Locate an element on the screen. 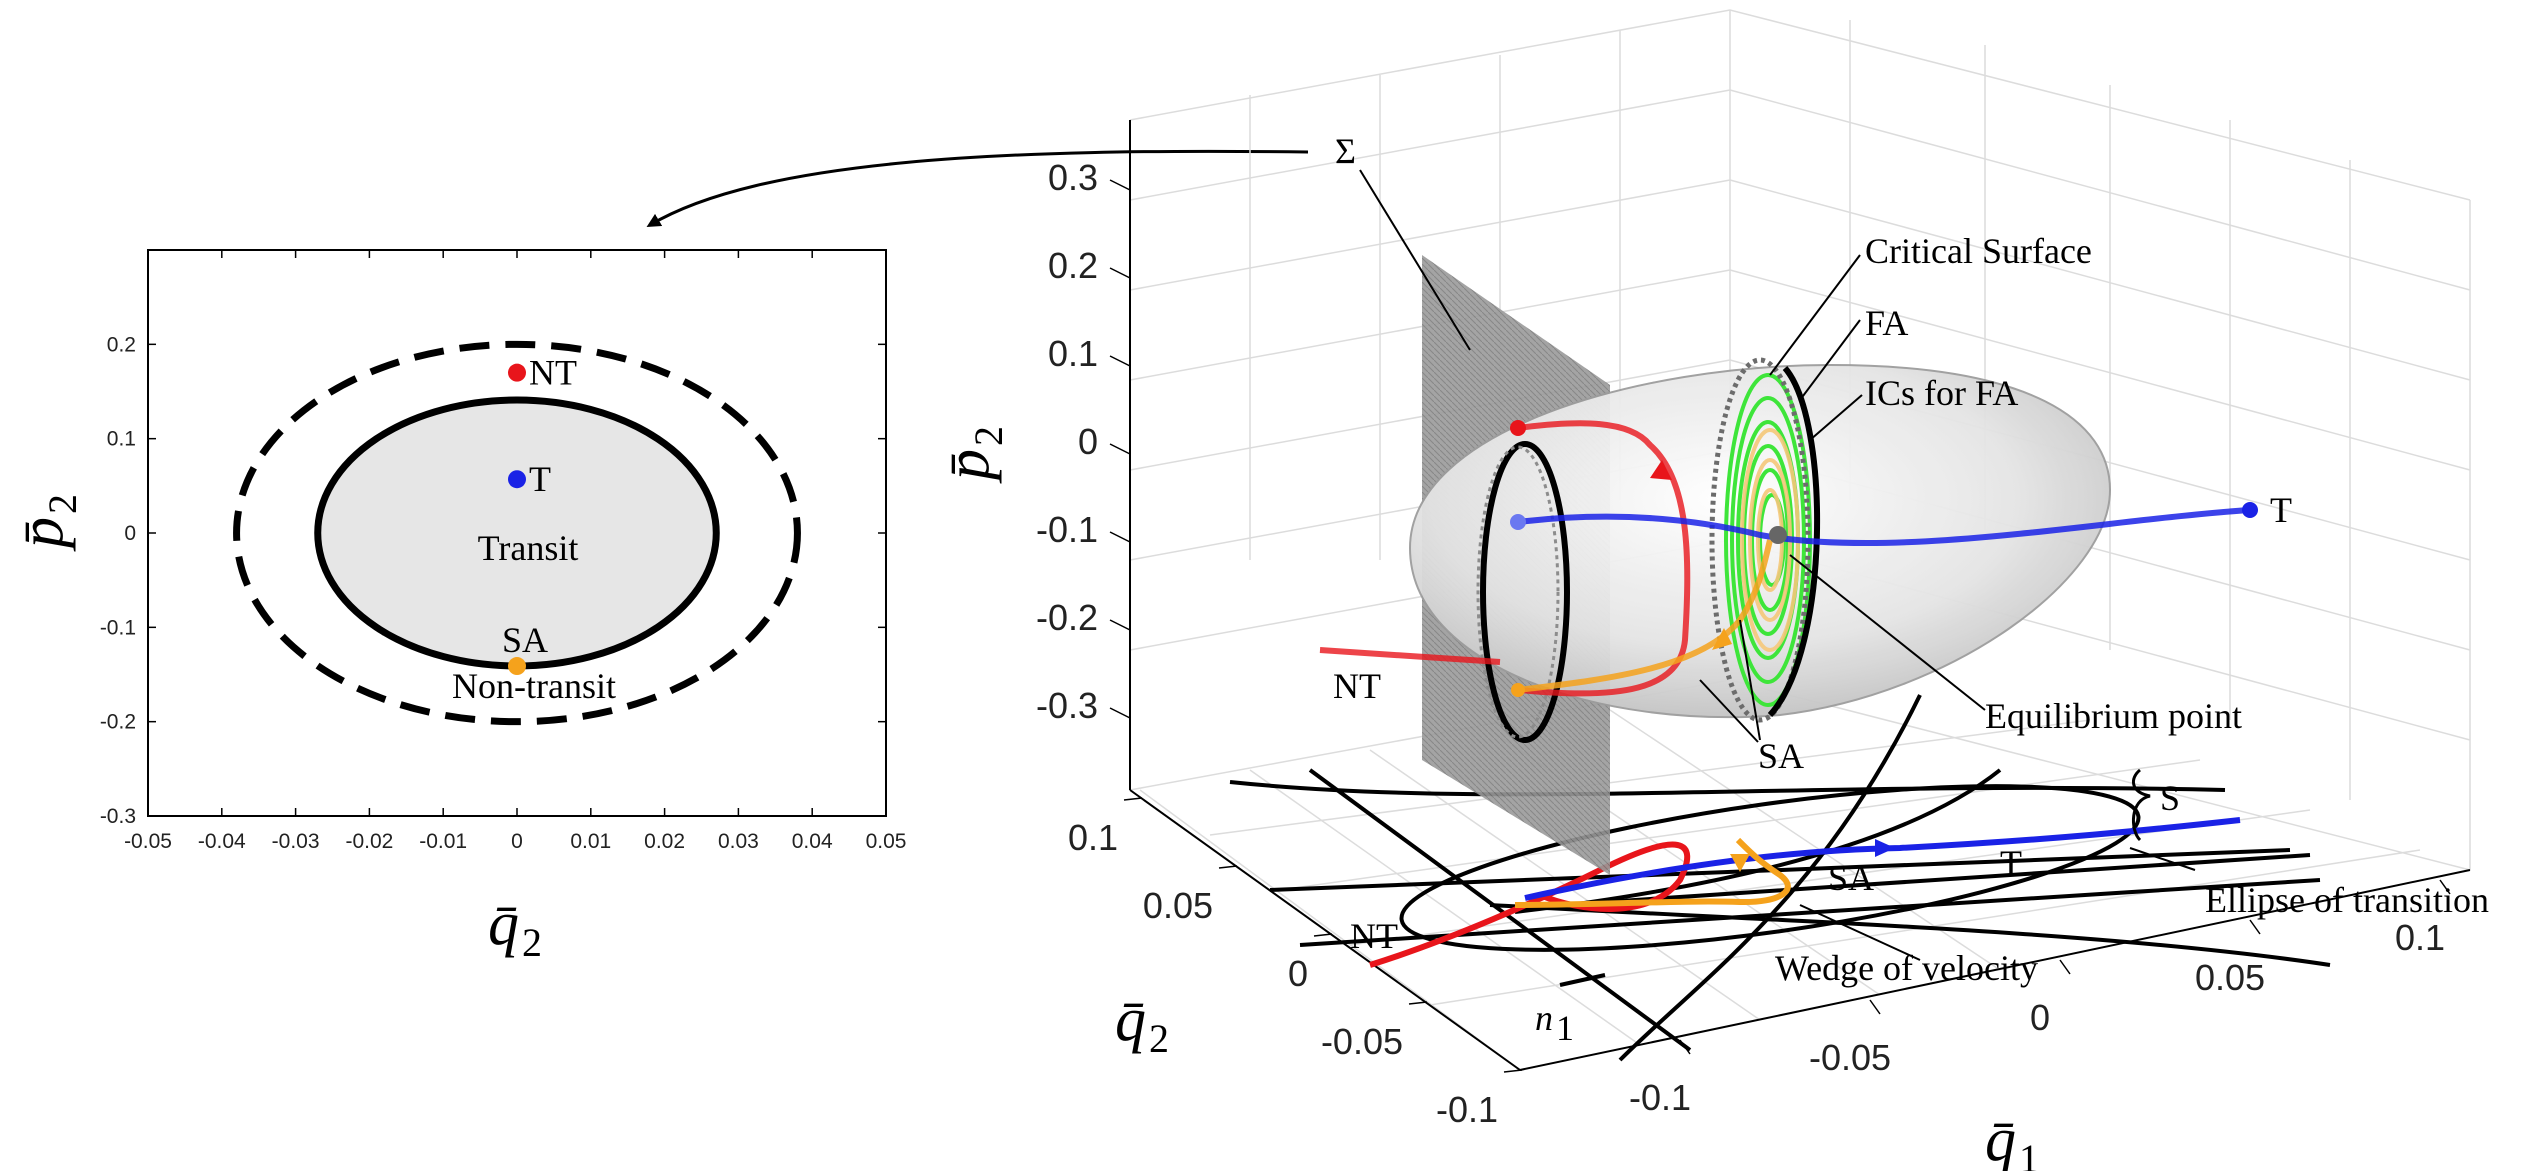 The height and width of the screenshot is (1171, 2536). z-tick-label: -0.2 is located at coordinates (1067, 617).